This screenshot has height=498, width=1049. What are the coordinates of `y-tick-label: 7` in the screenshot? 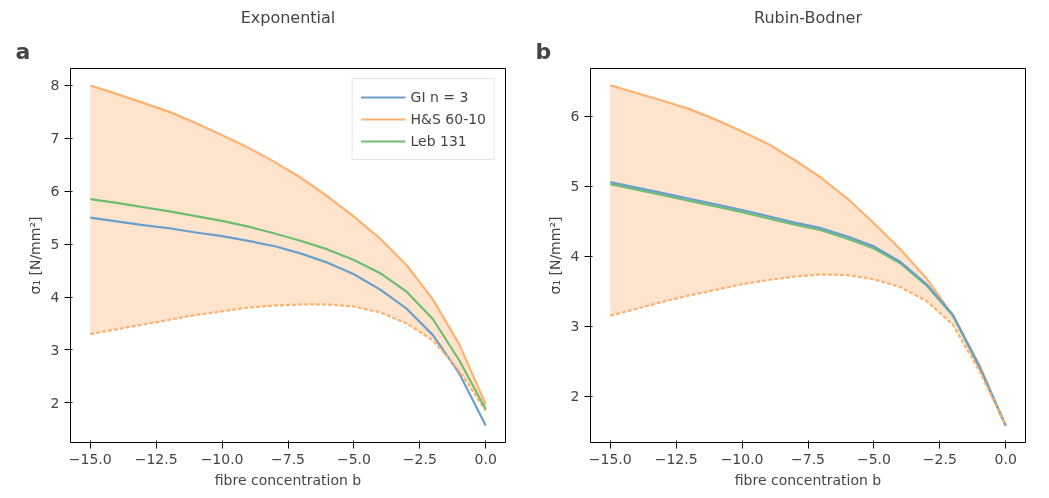 It's located at (55, 138).